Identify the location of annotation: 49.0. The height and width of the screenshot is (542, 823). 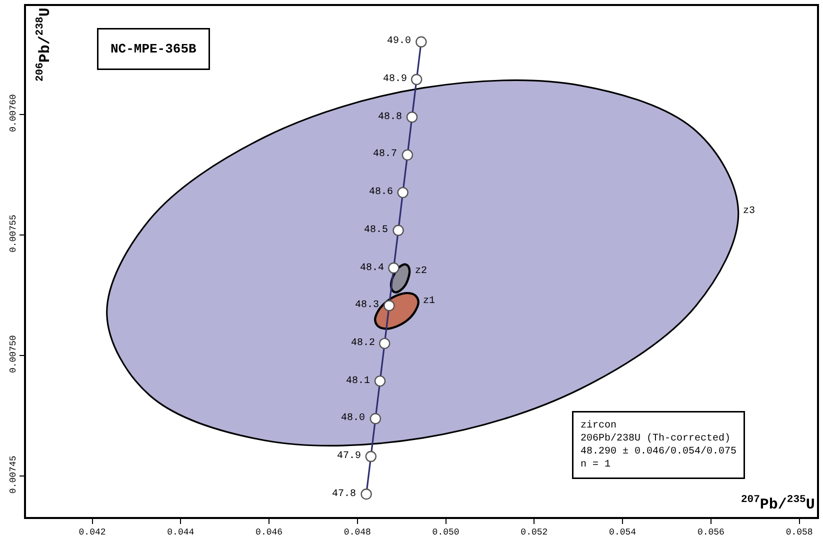
(399, 41).